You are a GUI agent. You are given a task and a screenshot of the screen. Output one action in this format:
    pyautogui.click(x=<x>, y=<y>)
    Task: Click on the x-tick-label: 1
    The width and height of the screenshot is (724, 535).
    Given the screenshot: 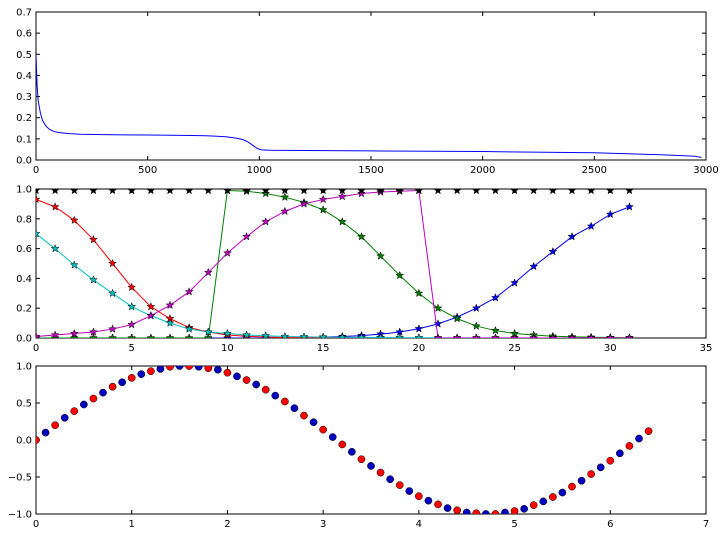 What is the action you would take?
    pyautogui.click(x=132, y=524)
    